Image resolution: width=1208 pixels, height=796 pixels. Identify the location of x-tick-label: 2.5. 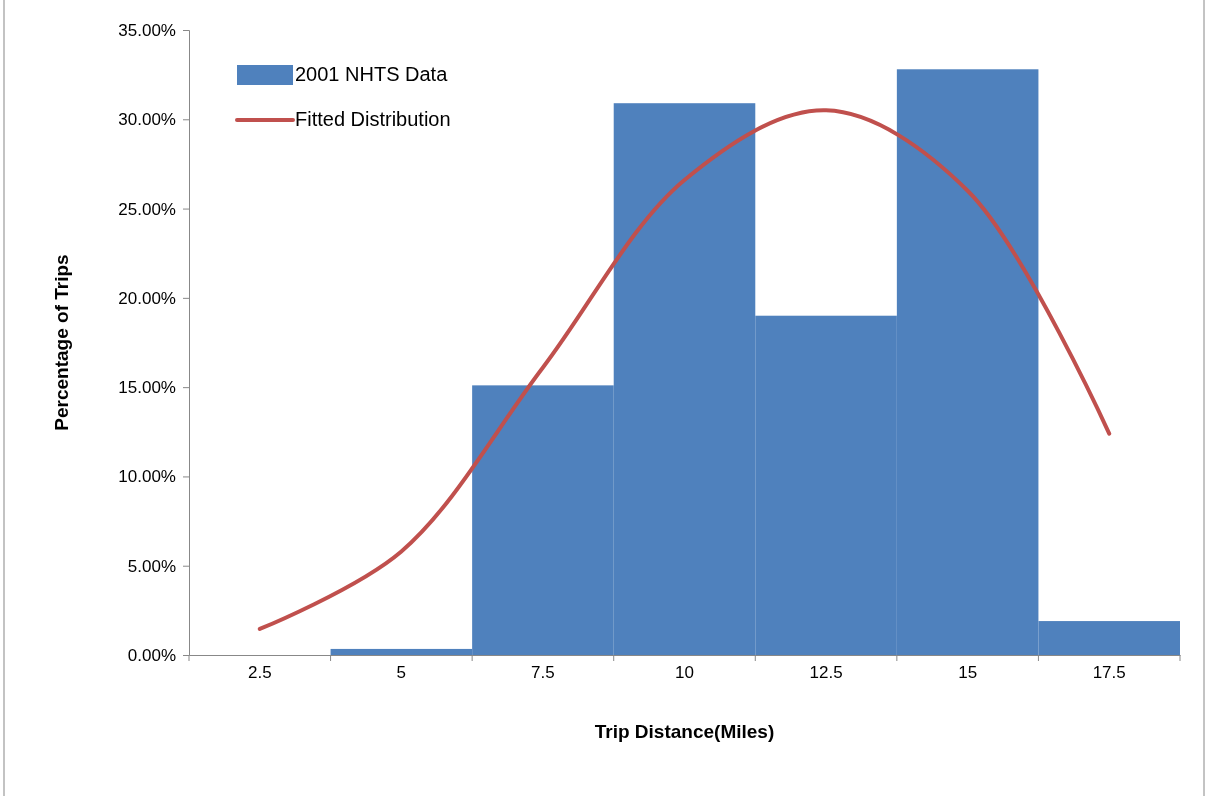
(259, 672).